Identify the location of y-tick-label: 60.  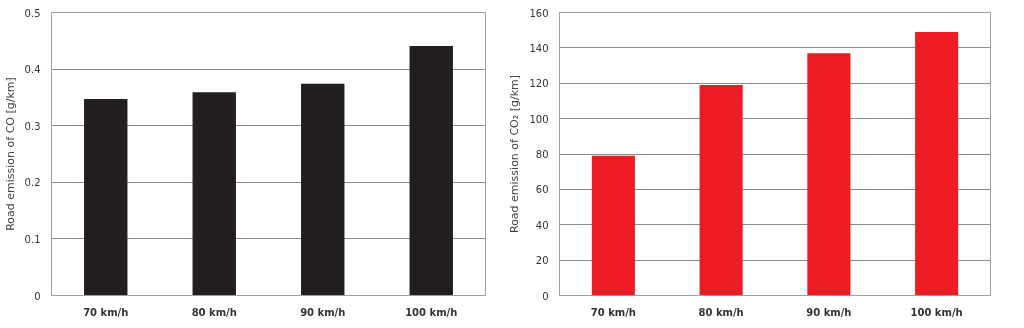
(542, 190).